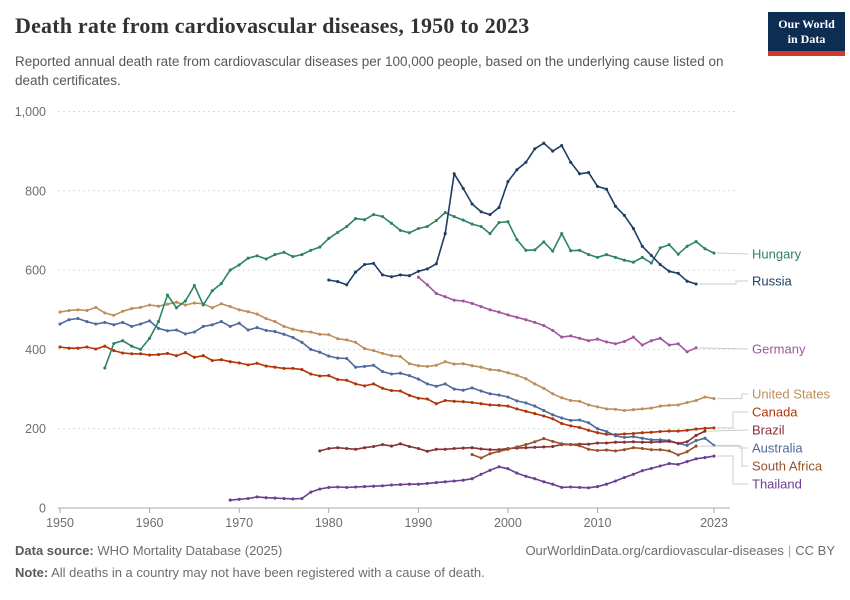 This screenshot has width=850, height=600. Describe the element at coordinates (777, 448) in the screenshot. I see `legend-label-australia: Australia` at that location.